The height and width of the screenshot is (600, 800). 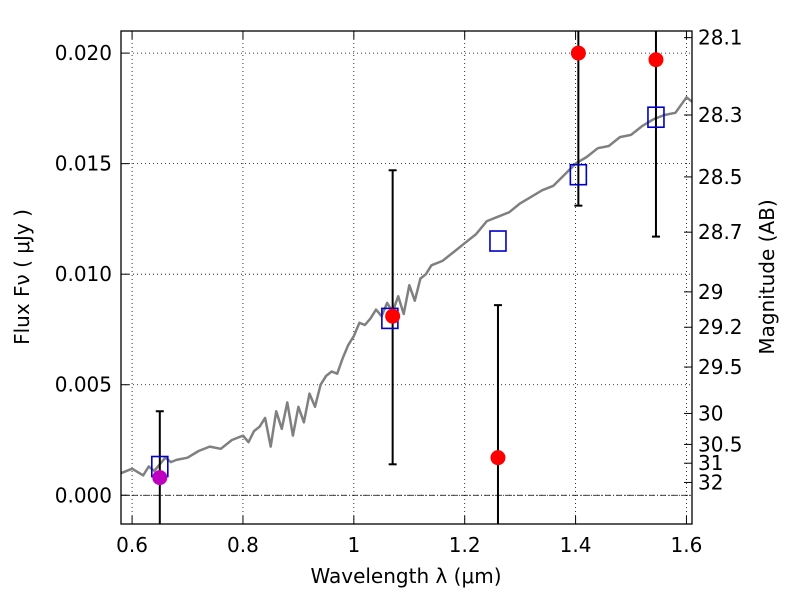 What do you see at coordinates (409, 545) in the screenshot?
I see `x-tick-labels: 0.6 0.8 1 1.2 1.4 1.6` at bounding box center [409, 545].